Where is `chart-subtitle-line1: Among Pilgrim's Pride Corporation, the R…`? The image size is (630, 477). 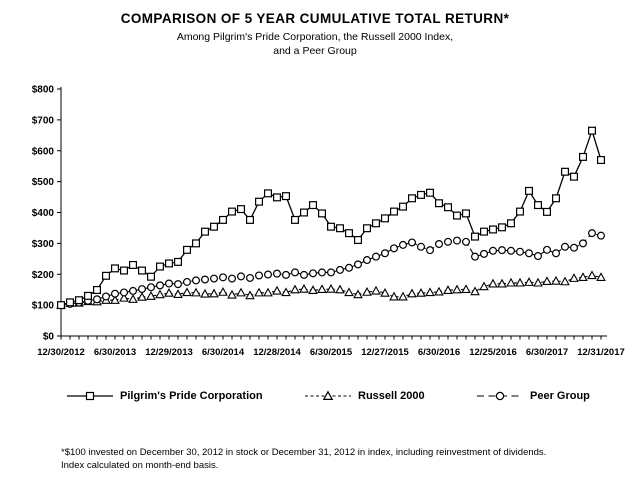 chart-subtitle-line1: Among Pilgrim's Pride Corporation, the R… is located at coordinates (315, 37).